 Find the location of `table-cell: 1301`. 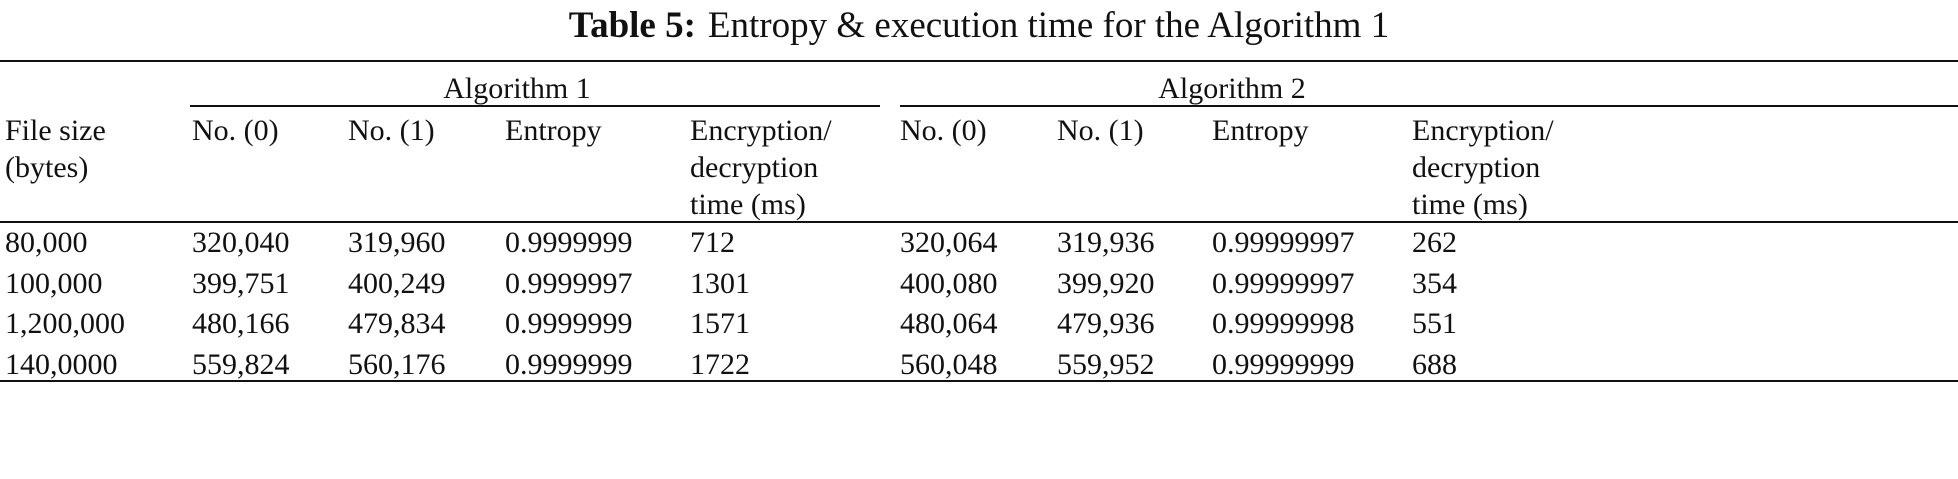

table-cell: 1301 is located at coordinates (720, 283).